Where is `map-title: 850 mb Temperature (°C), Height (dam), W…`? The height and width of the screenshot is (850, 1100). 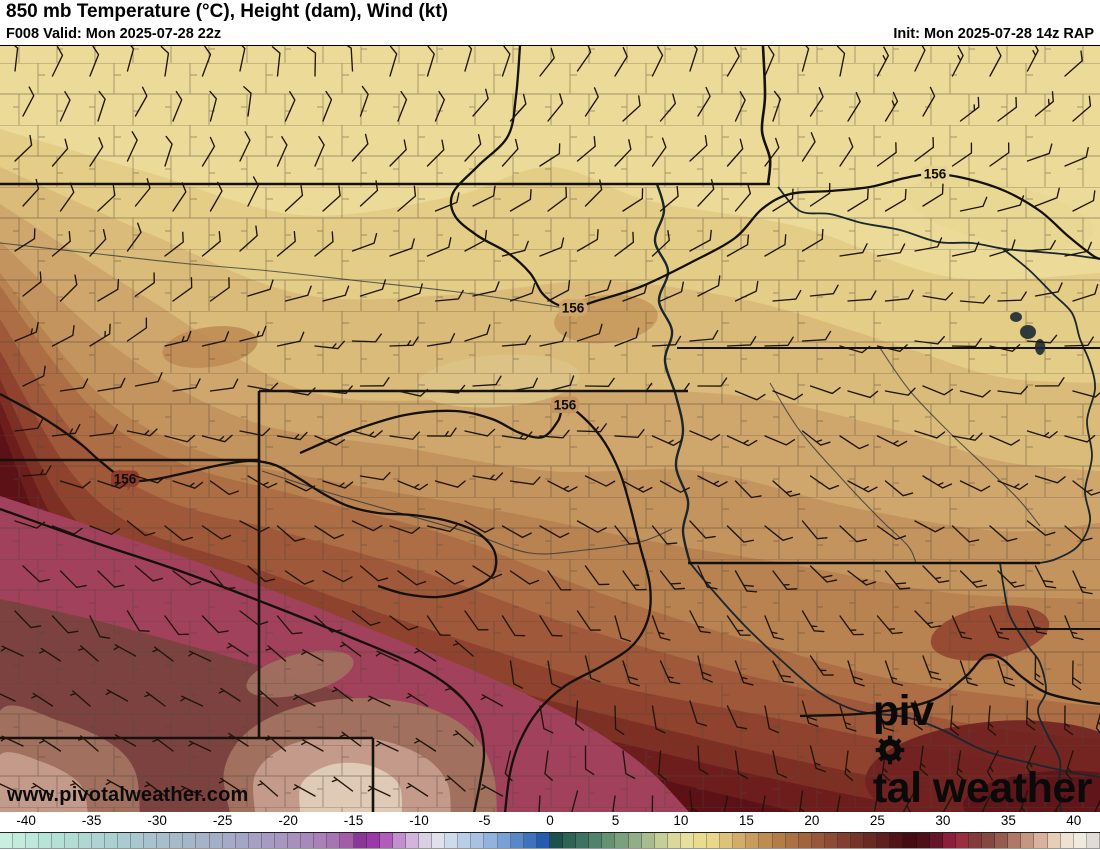
map-title: 850 mb Temperature (°C), Height (dam), W… is located at coordinates (227, 11).